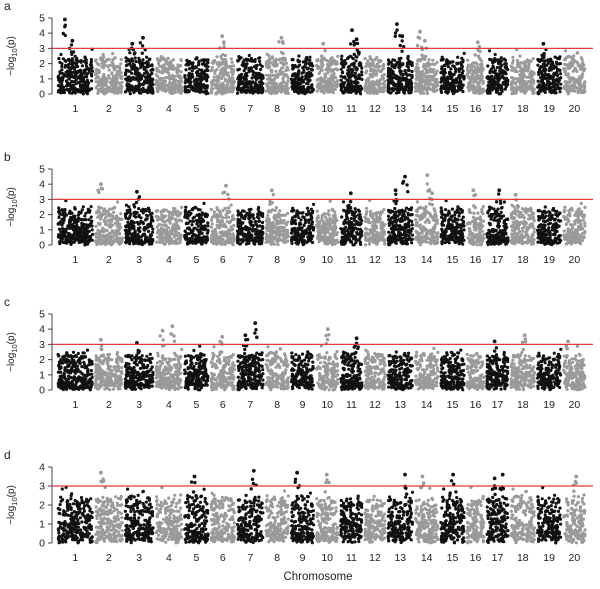  Describe the element at coordinates (196, 76) in the screenshot. I see `chromosome-5-points` at that location.